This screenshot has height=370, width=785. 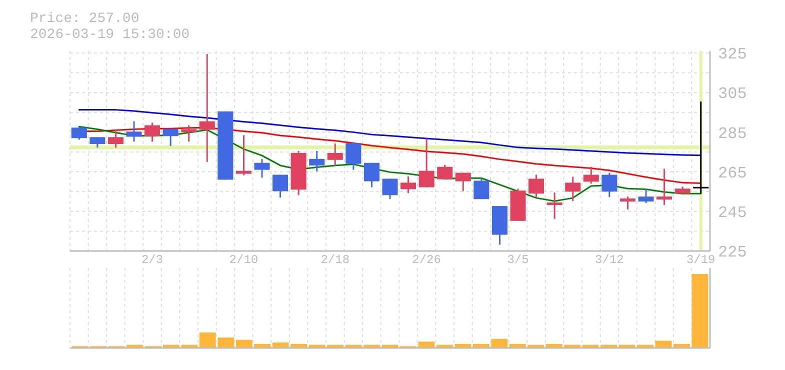 What do you see at coordinates (152, 260) in the screenshot?
I see `x-tick-label: 2/3` at bounding box center [152, 260].